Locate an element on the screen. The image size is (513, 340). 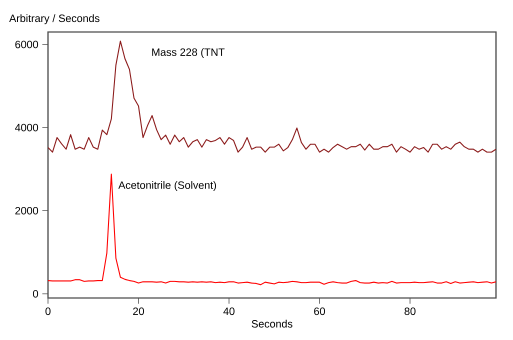
y-tick-label: 4000 is located at coordinates (26, 128).